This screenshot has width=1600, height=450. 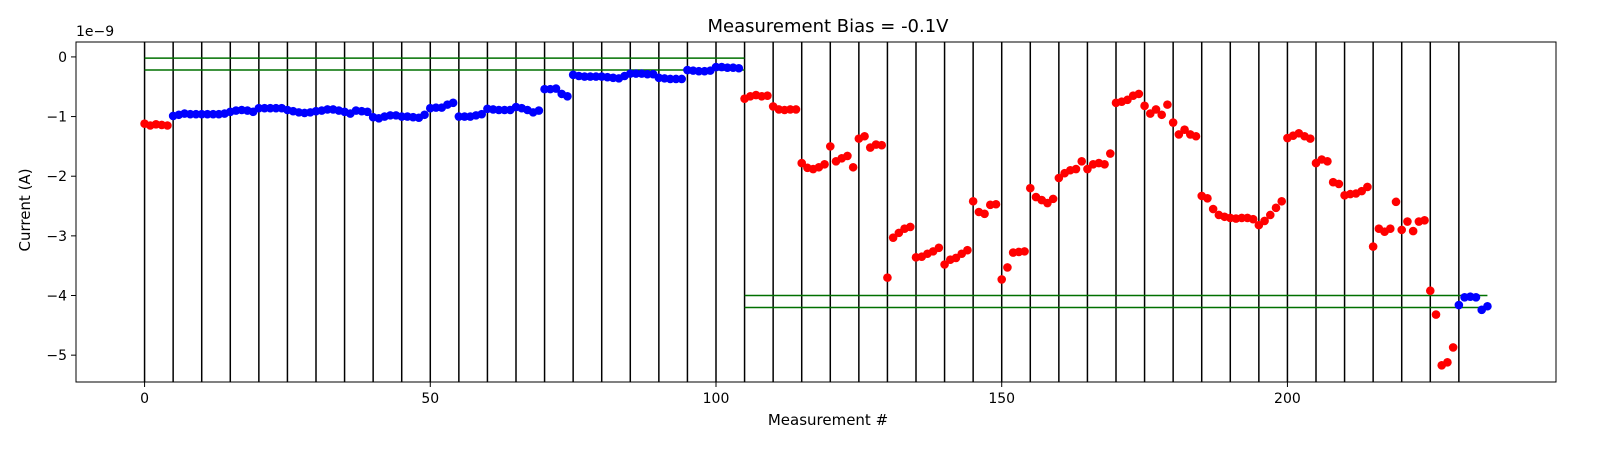 I want to click on y-tick-label: 0, so click(x=62, y=58).